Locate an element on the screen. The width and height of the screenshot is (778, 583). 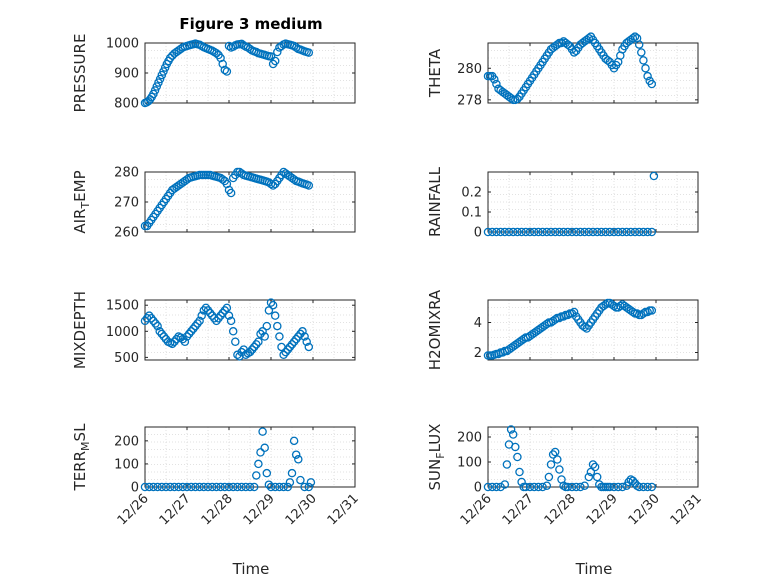
y-tick-label: 500 is located at coordinates (126, 358).